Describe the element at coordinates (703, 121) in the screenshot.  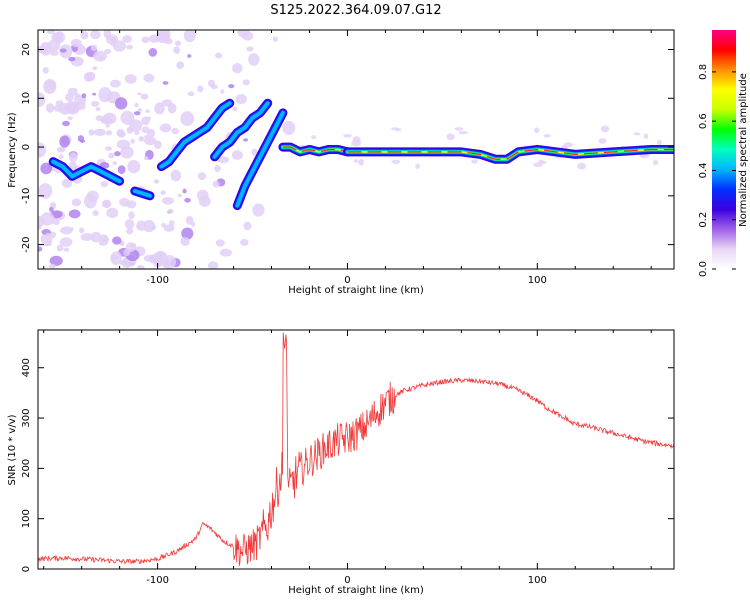
I see `colorbar-tick-label: 0.6` at that location.